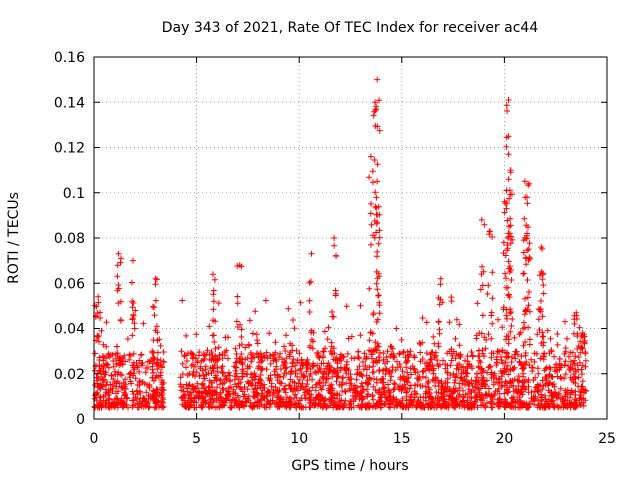  I want to click on y-axis-label: ROTI / TECUs, so click(14, 238).